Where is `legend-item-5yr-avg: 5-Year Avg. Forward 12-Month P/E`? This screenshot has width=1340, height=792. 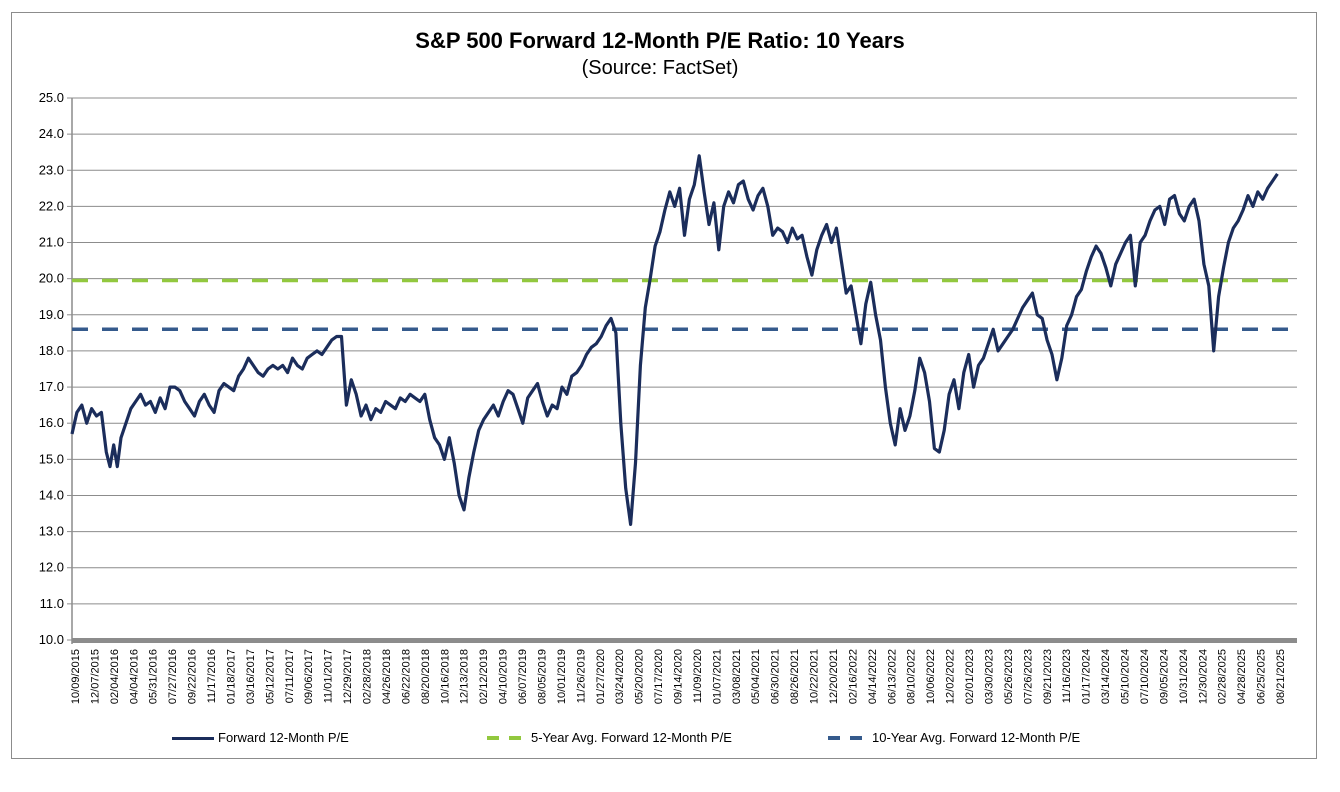
legend-item-5yr-avg: 5-Year Avg. Forward 12-Month P/E is located at coordinates (608, 737).